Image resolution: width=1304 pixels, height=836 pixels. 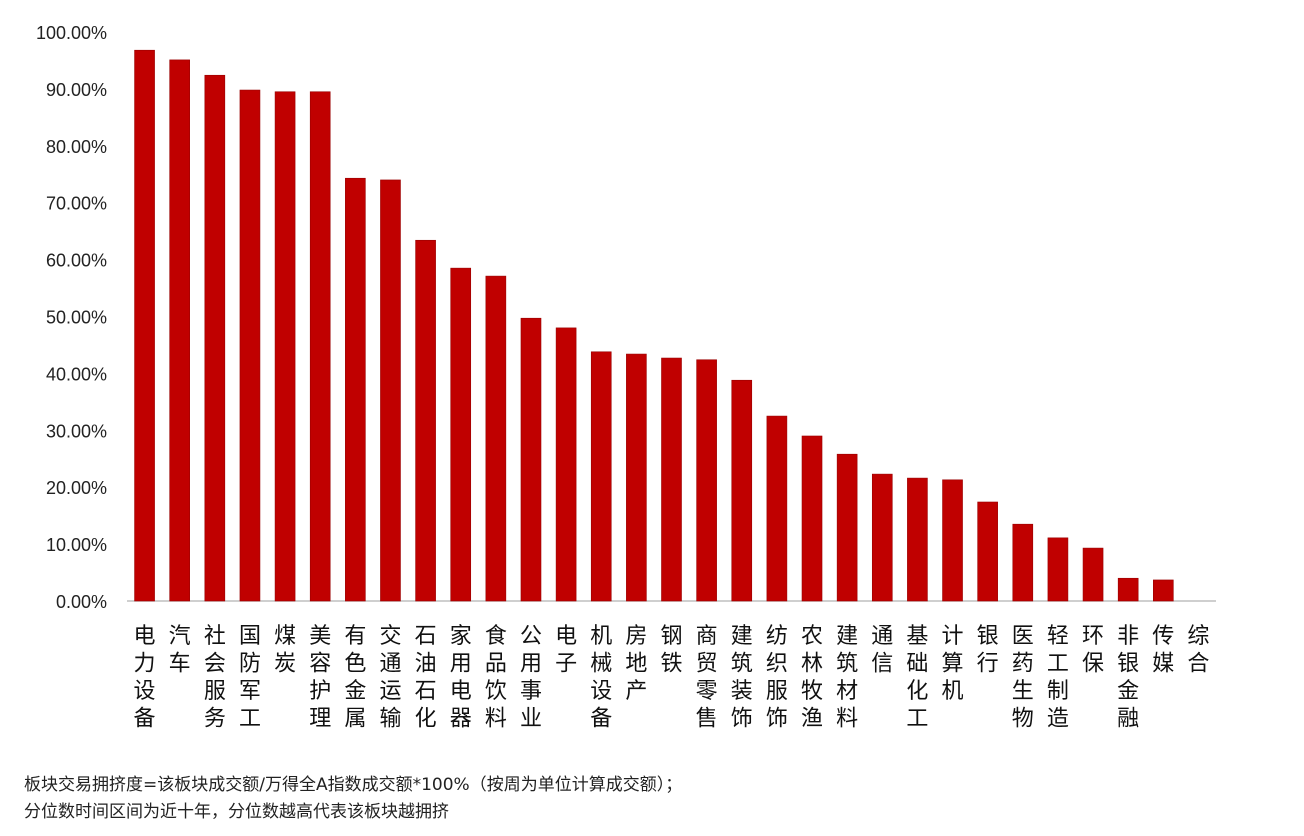 What do you see at coordinates (285, 650) in the screenshot?
I see `x-tick-label: 煤炭` at bounding box center [285, 650].